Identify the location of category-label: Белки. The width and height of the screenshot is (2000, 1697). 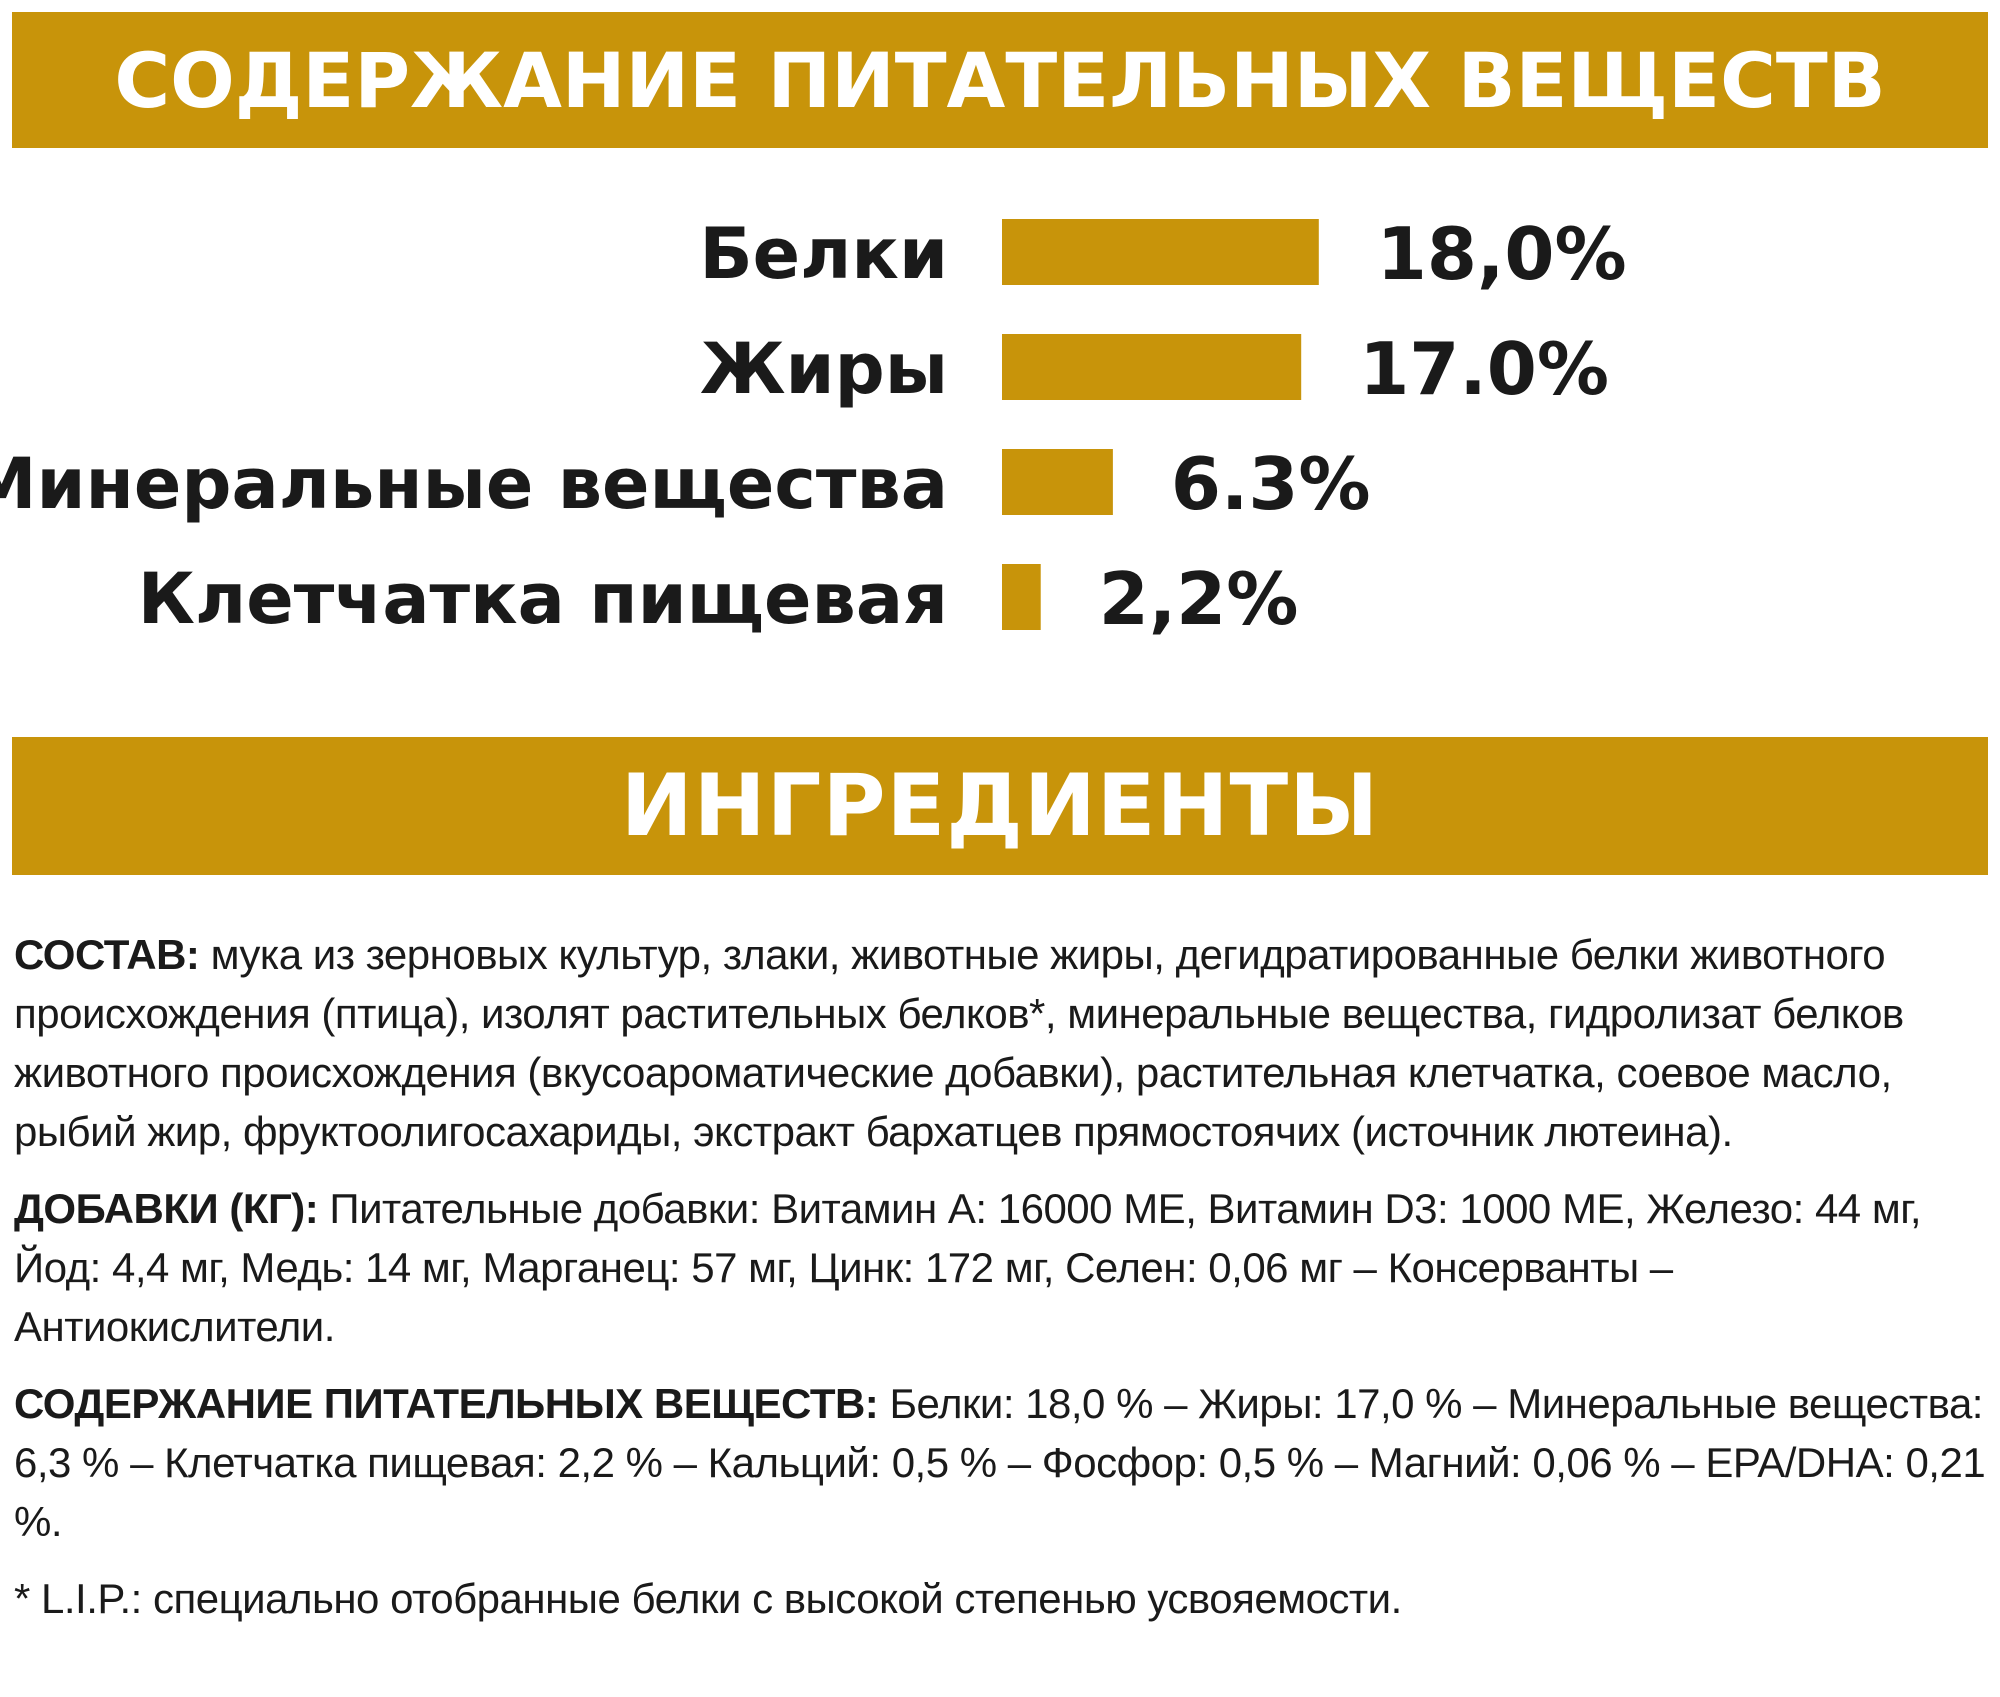
(823, 254).